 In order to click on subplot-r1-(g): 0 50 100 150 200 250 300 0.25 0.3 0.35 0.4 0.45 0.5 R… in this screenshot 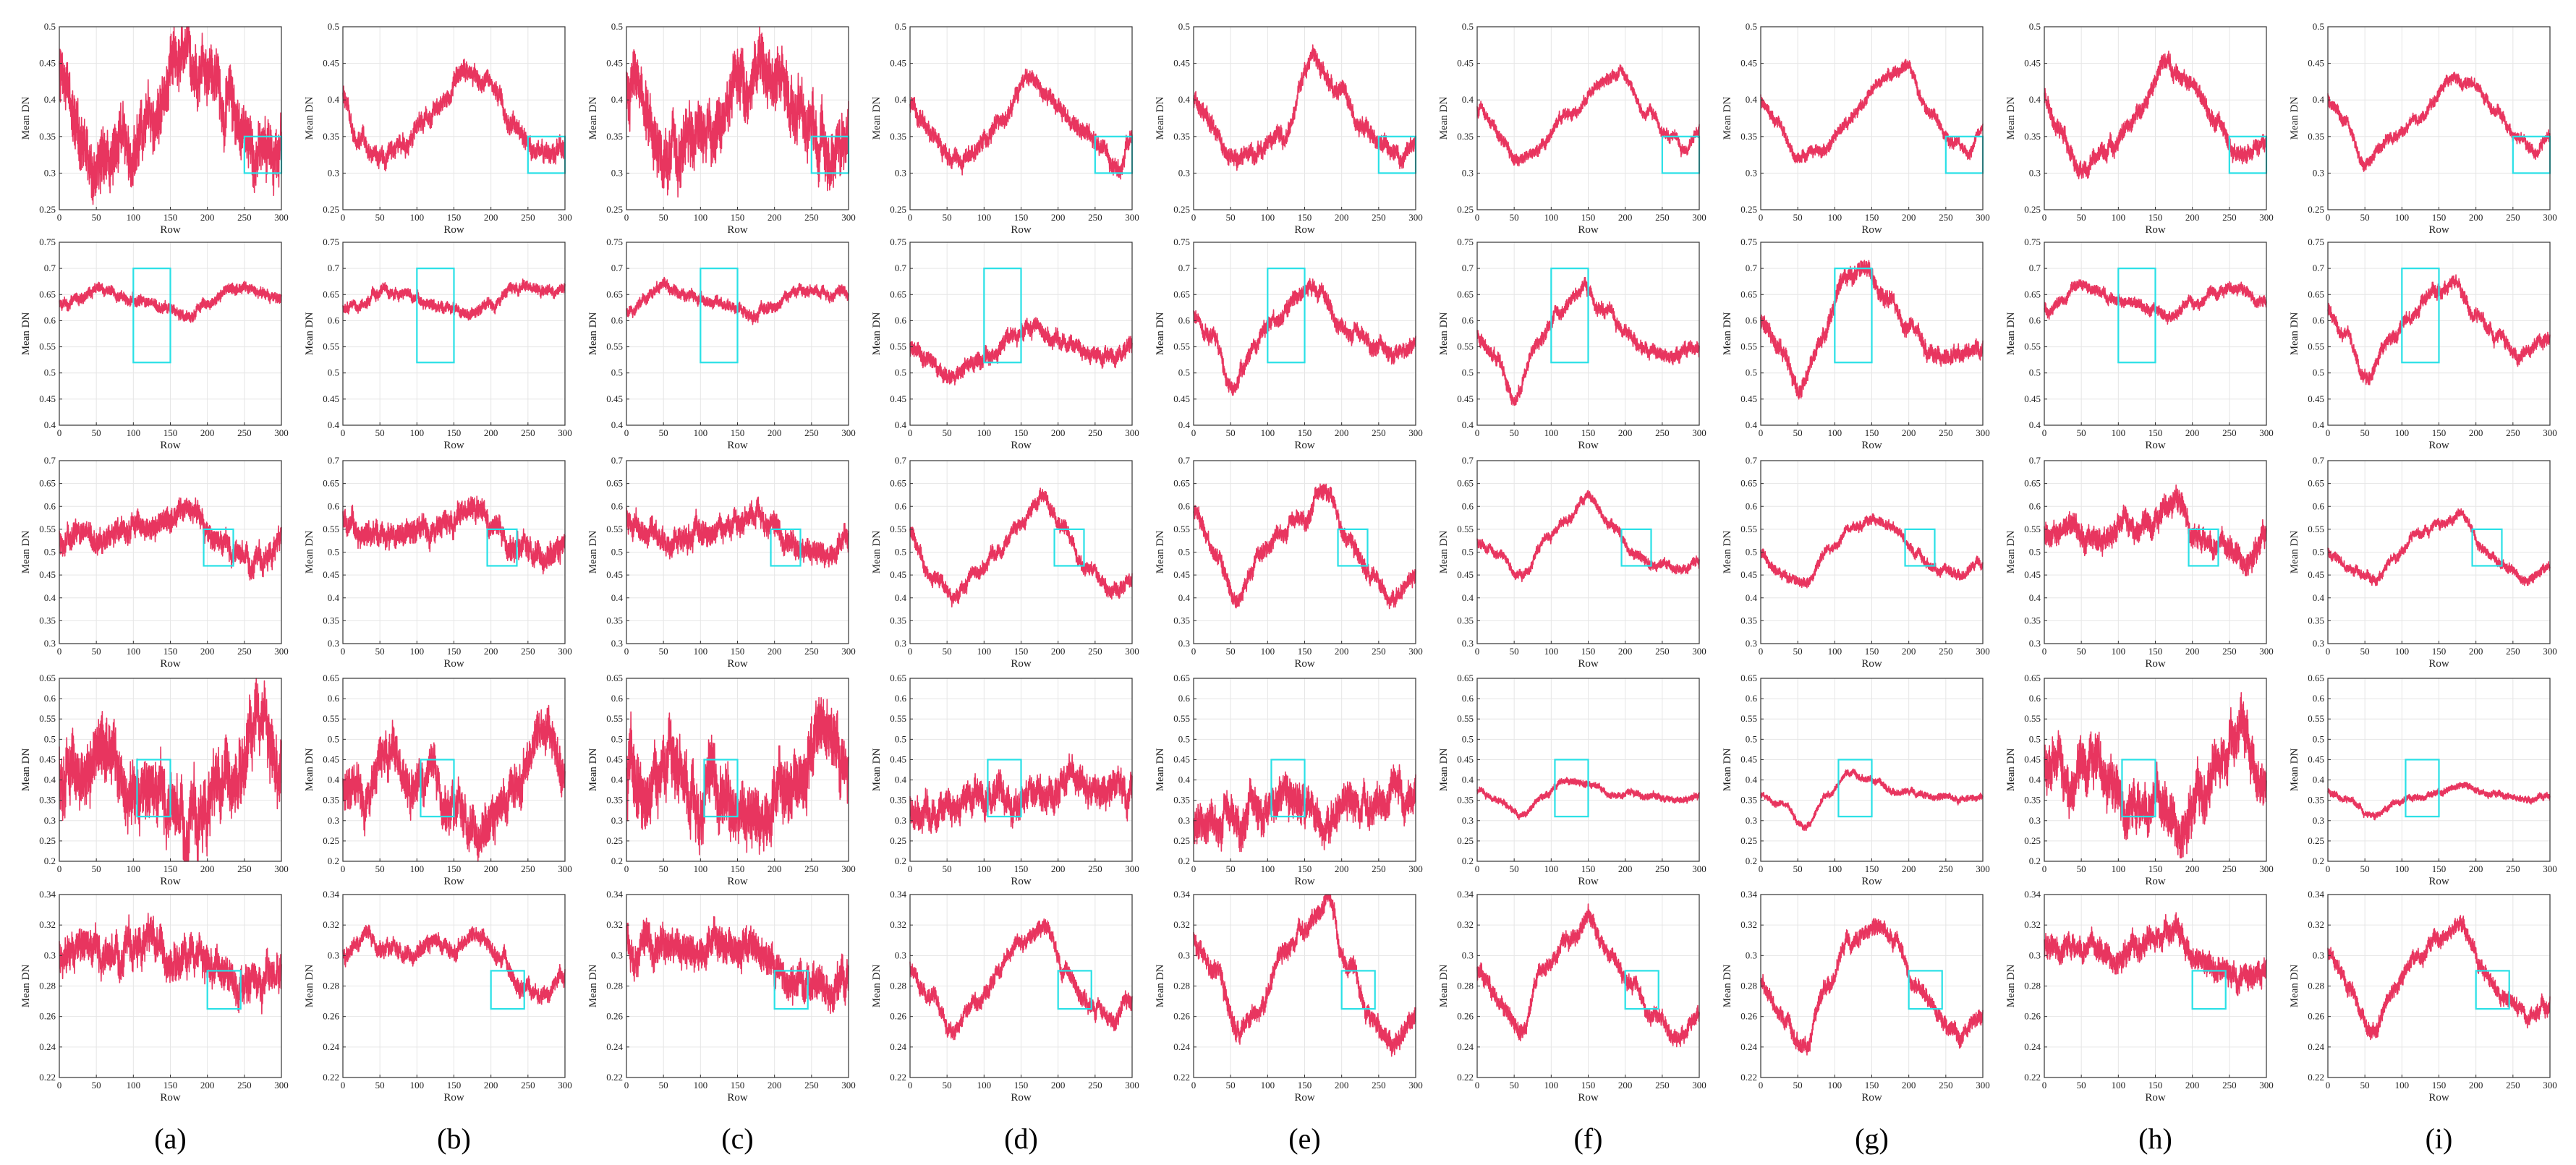, I will do `click(1856, 128)`.